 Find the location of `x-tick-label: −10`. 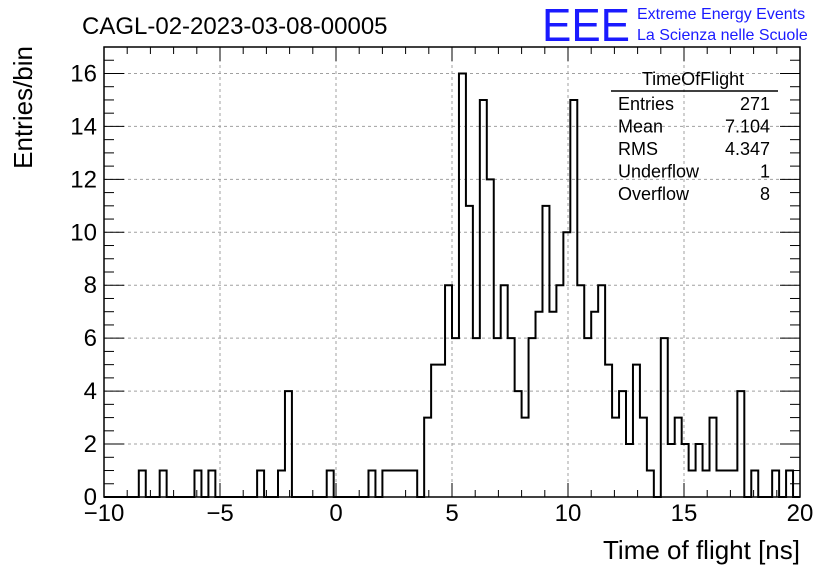

x-tick-label: −10 is located at coordinates (104, 513).